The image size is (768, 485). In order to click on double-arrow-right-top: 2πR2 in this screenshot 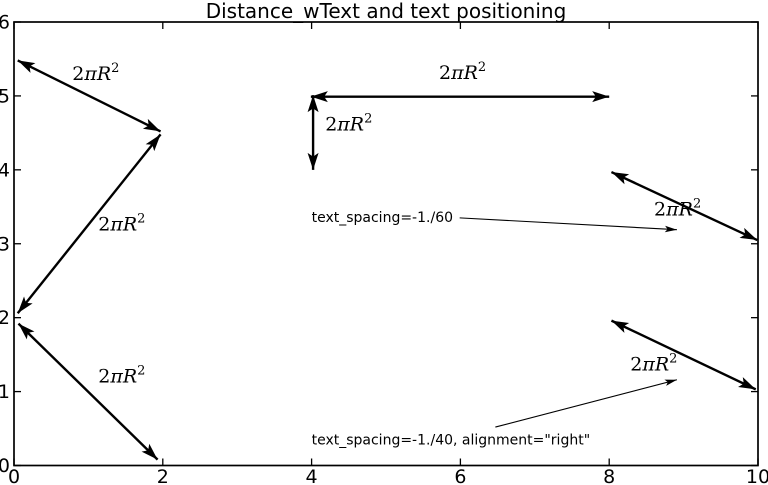, I will do `click(684, 206)`.